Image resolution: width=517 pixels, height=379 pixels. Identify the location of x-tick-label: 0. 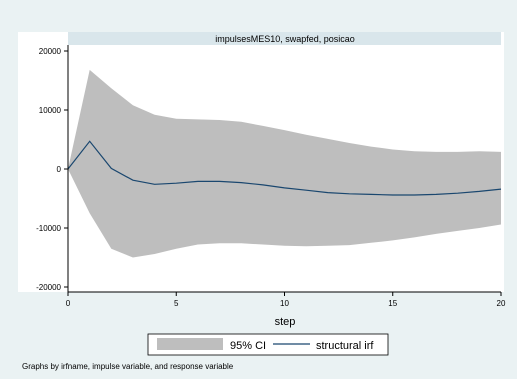
(68, 303).